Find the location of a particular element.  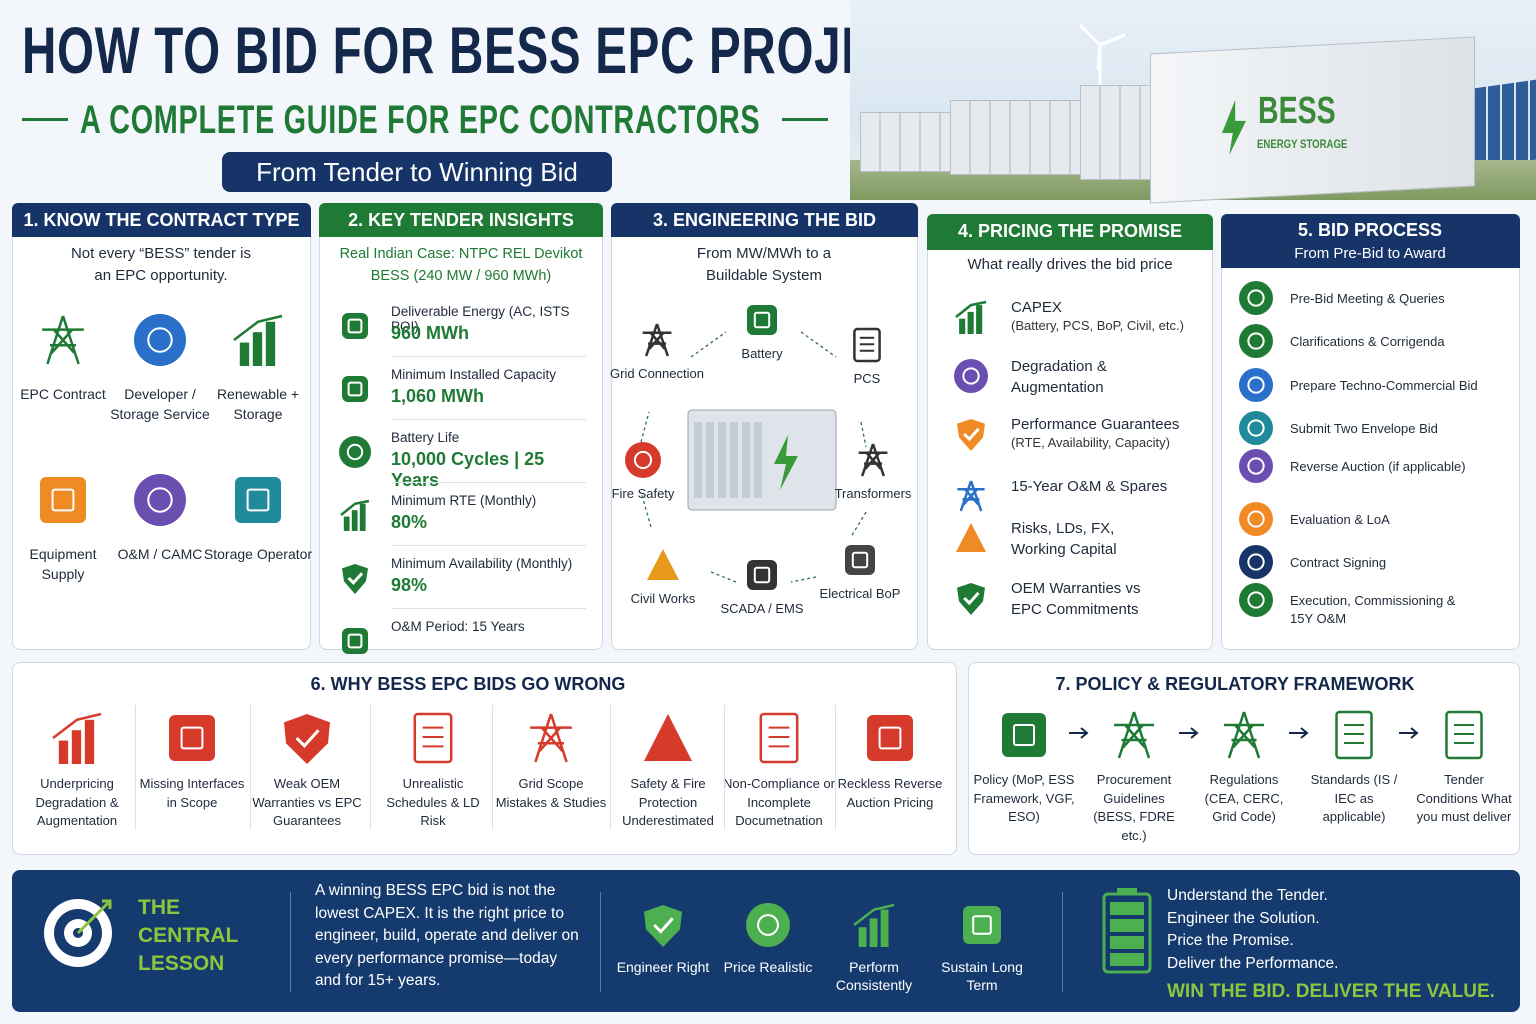

subtitle: A COMPLETE GUIDE FOR EPC CONTRACTORS is located at coordinates (420, 120).